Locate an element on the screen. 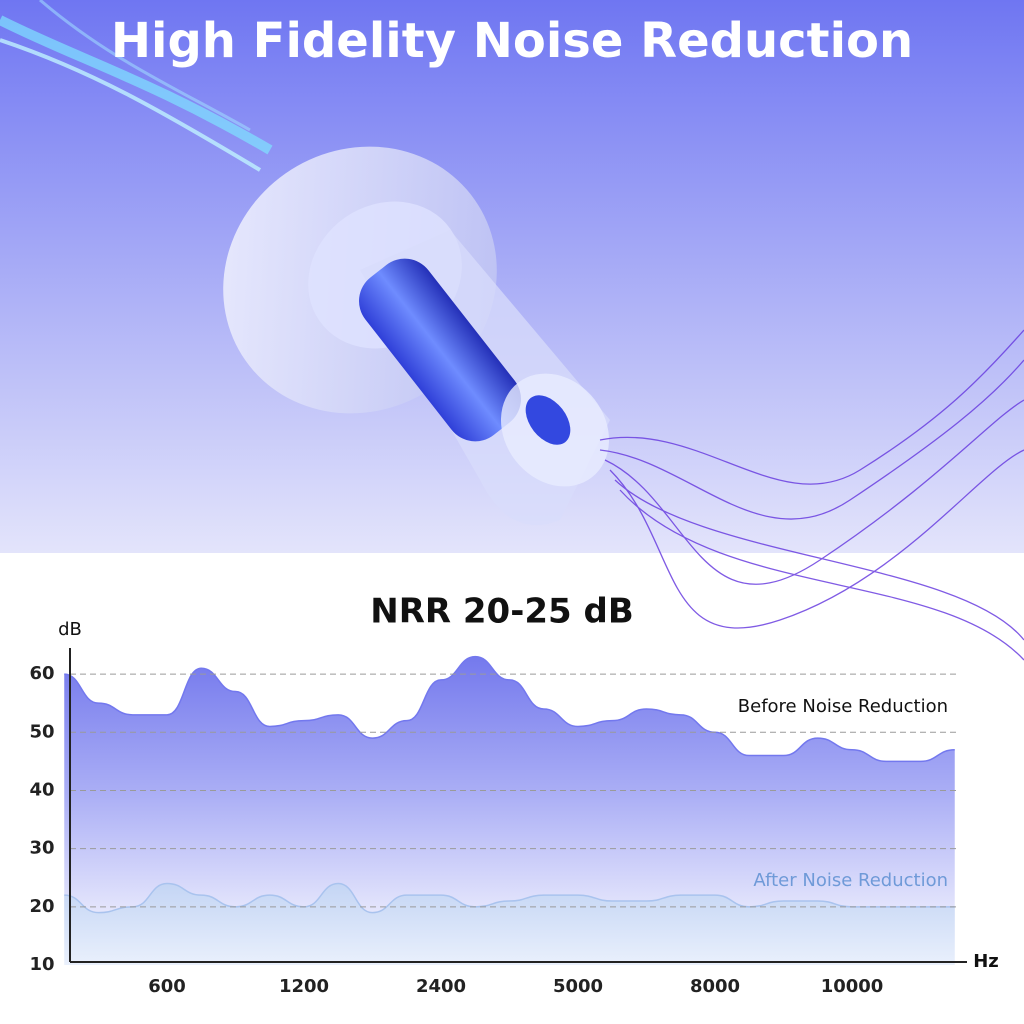  page-title: High Fidelity Noise Reduction is located at coordinates (512, 41).